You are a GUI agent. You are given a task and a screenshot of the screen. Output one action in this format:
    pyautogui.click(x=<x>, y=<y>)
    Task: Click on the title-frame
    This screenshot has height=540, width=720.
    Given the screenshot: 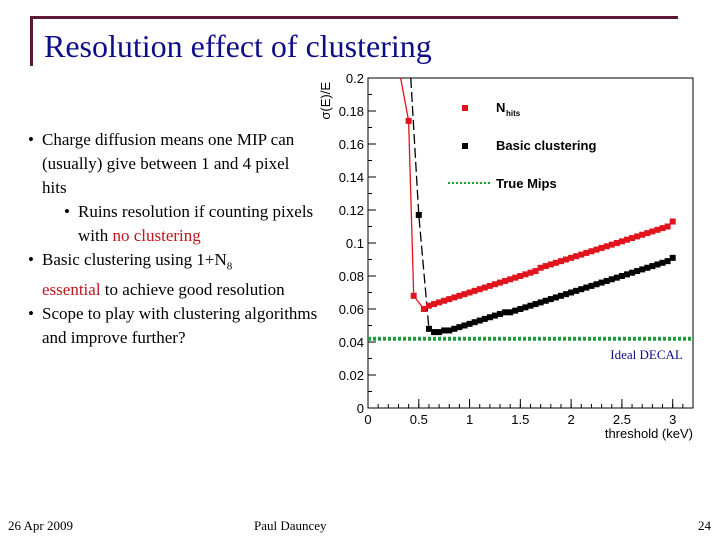 What is the action you would take?
    pyautogui.click(x=354, y=41)
    